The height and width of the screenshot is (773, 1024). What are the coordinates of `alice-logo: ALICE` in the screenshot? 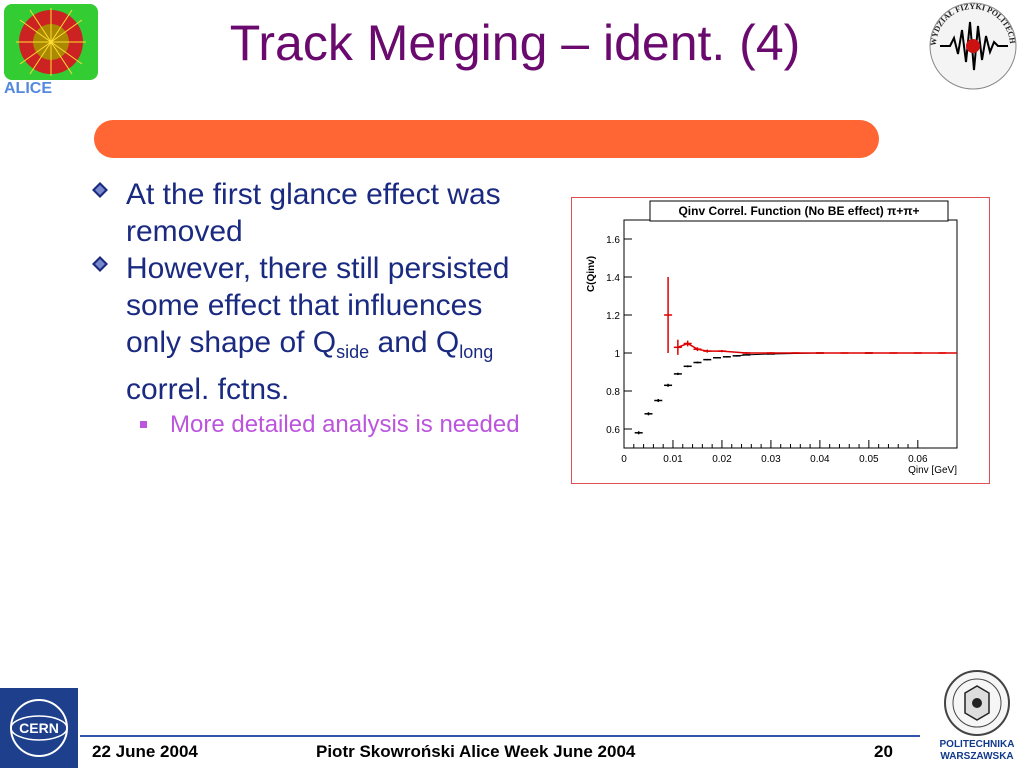 It's located at (52, 48).